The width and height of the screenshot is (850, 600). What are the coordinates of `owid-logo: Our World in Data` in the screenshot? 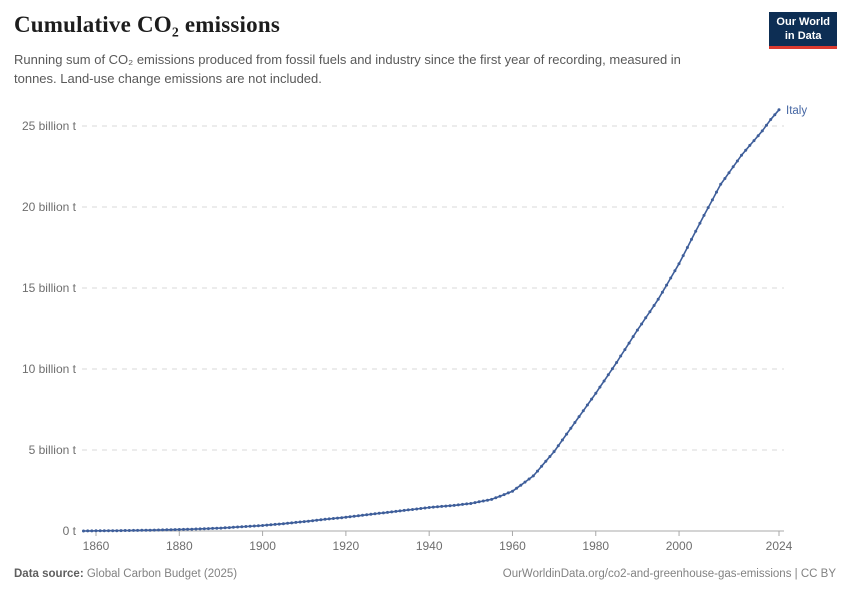 It's located at (803, 30).